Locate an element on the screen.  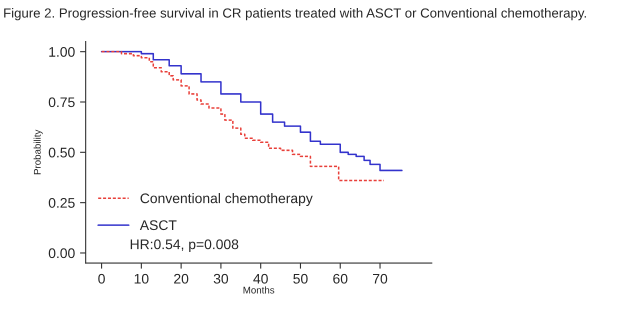
y-tick-label: 0.75 is located at coordinates (61, 102).